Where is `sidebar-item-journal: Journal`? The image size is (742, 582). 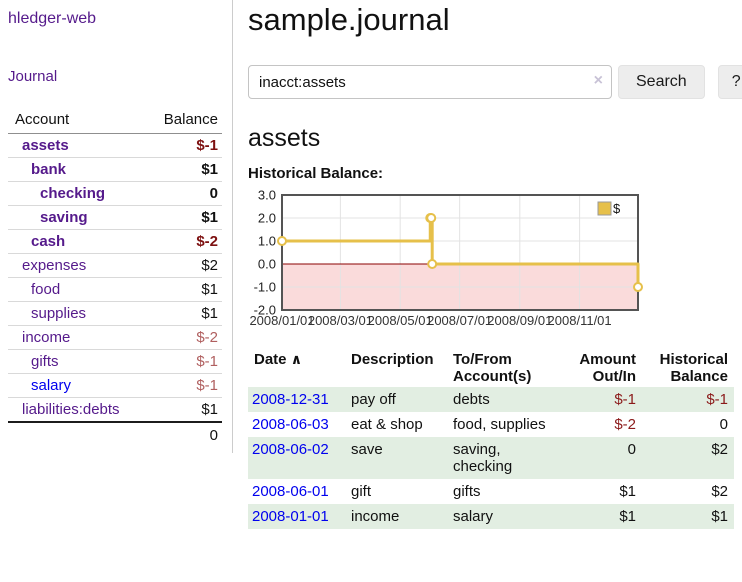
sidebar-item-journal: Journal is located at coordinates (33, 76).